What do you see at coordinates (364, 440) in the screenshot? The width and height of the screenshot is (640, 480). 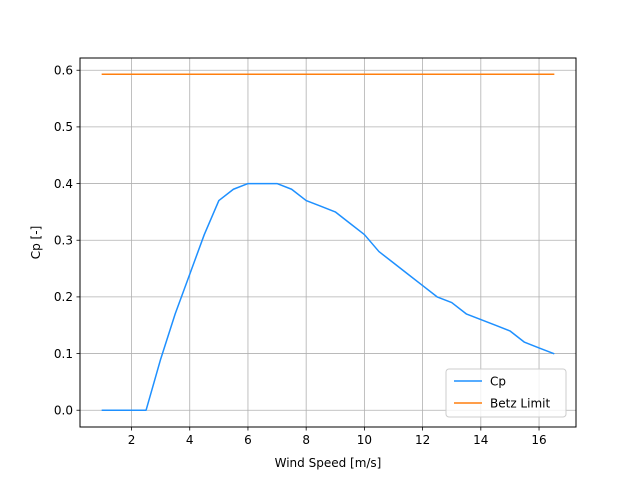 I see `x-tick-label: 10` at bounding box center [364, 440].